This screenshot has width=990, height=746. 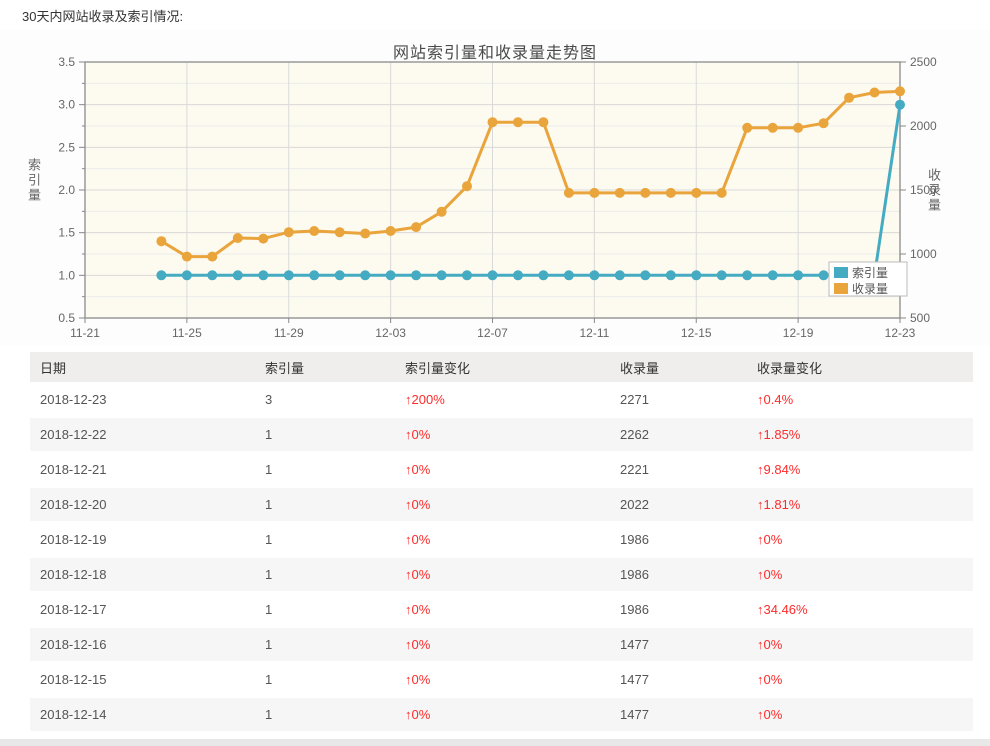 What do you see at coordinates (923, 190) in the screenshot?
I see `y-right-tick-label: 1500` at bounding box center [923, 190].